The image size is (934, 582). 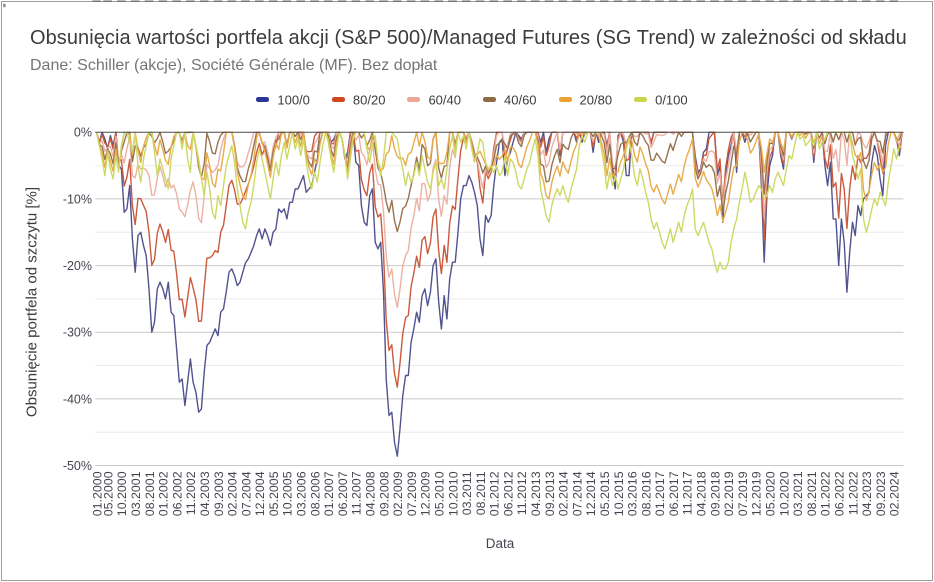 I want to click on svg-text: 08.2006, so click(x=315, y=493).